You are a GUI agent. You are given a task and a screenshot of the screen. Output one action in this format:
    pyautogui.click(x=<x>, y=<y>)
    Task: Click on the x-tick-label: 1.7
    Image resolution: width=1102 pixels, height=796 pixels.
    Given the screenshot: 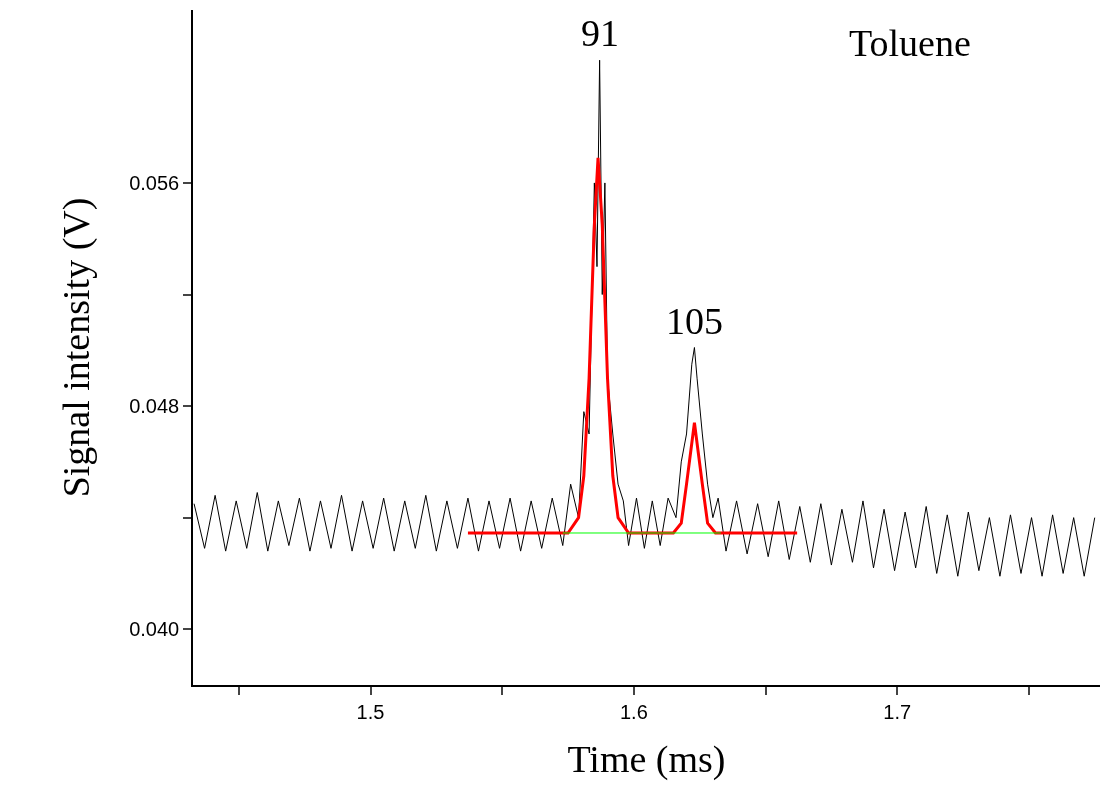 What is the action you would take?
    pyautogui.click(x=897, y=711)
    